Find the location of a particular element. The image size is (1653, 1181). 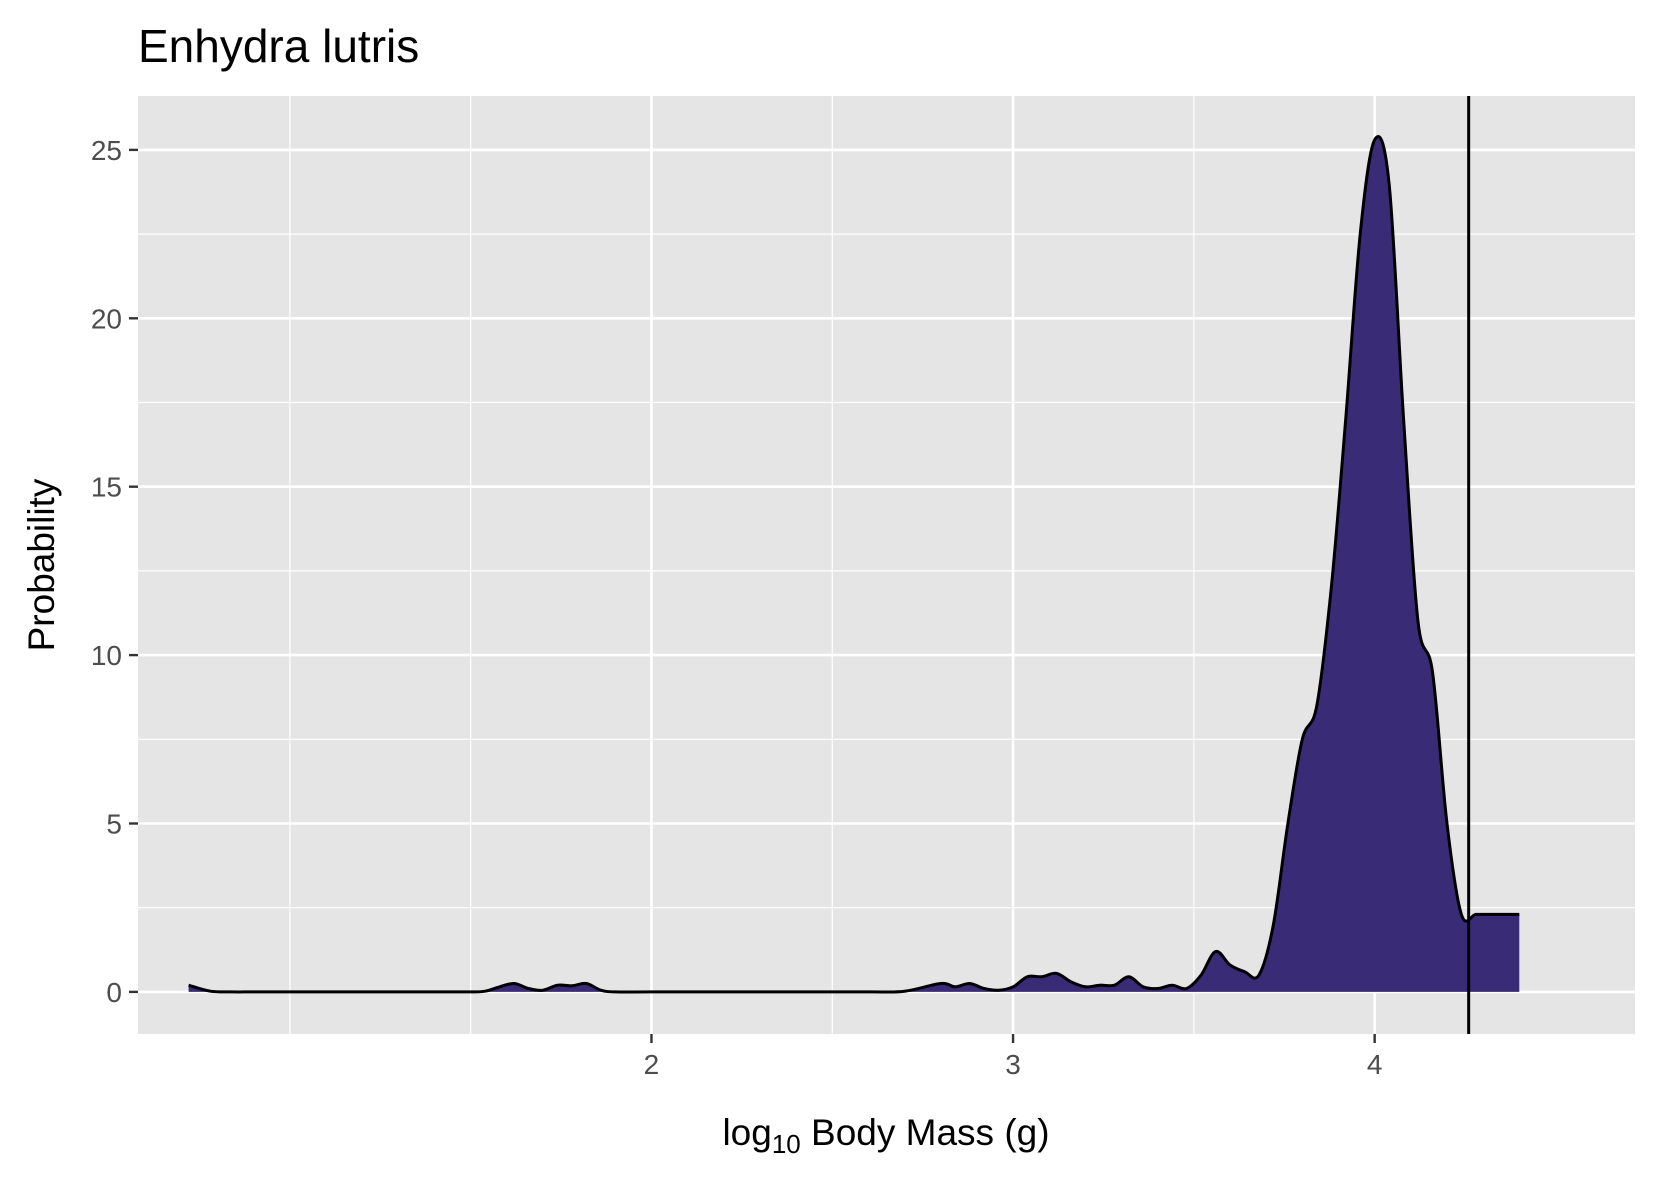

x-axis-label-main: log is located at coordinates (746, 1132).